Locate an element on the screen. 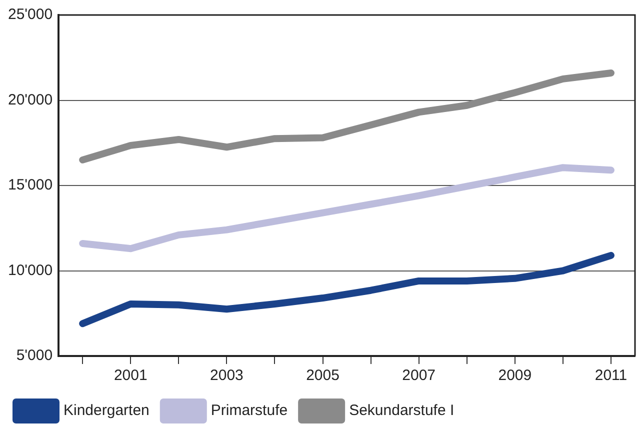 The height and width of the screenshot is (430, 641). y-tick-label: 10'000 is located at coordinates (30, 270).